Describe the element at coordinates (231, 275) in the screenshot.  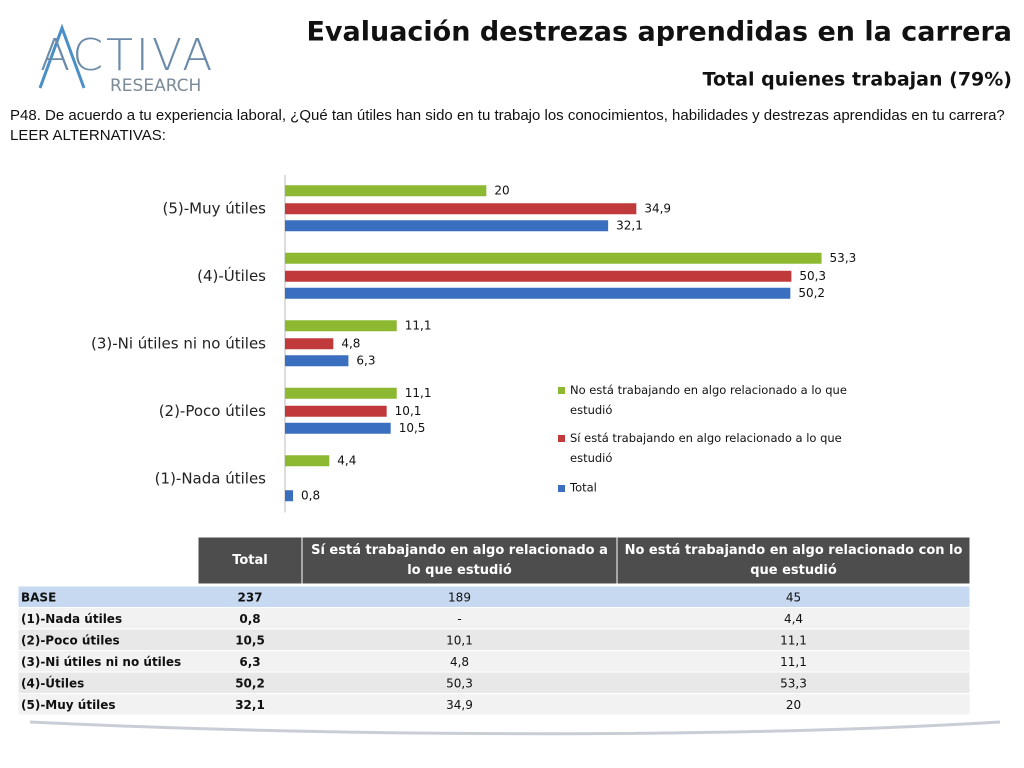
I see `category-label: (4)-Útiles` at that location.